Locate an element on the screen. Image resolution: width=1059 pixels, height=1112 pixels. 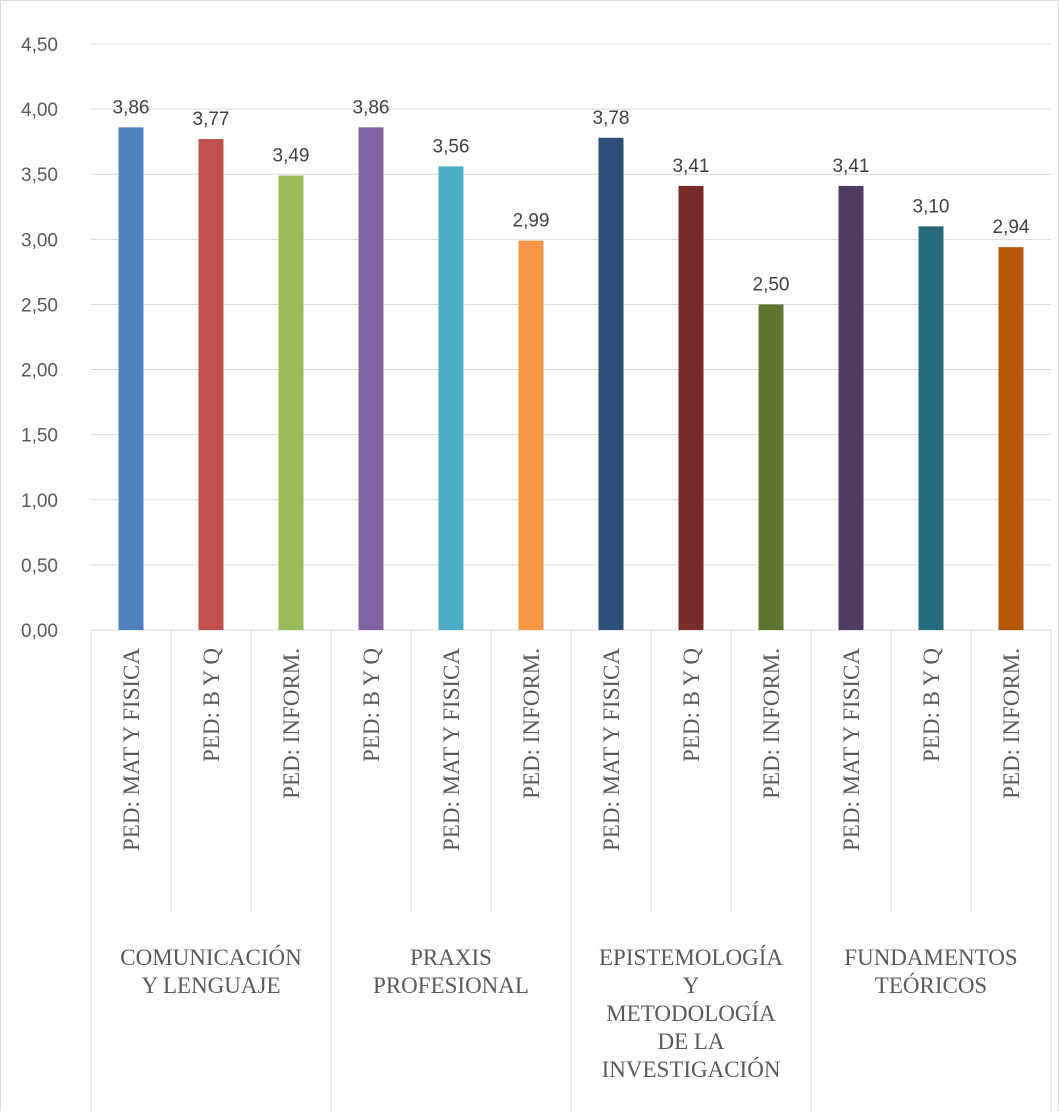
y-tick-label: 4,00 is located at coordinates (39, 110).